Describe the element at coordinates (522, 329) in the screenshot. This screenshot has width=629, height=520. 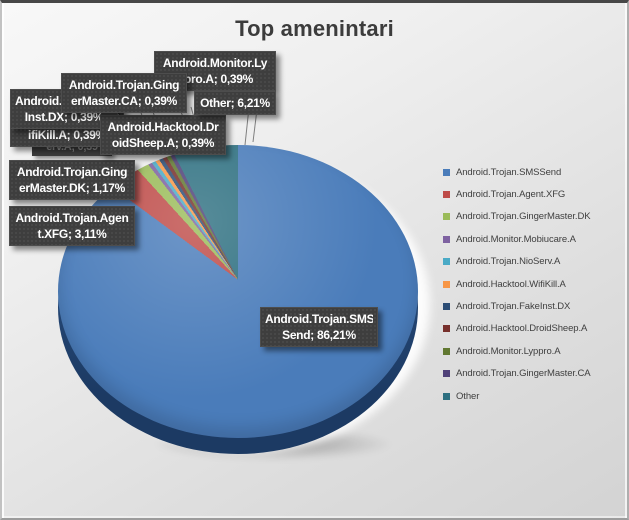
I see `legend-label: Android.Hacktool.DroidSheep.A` at that location.